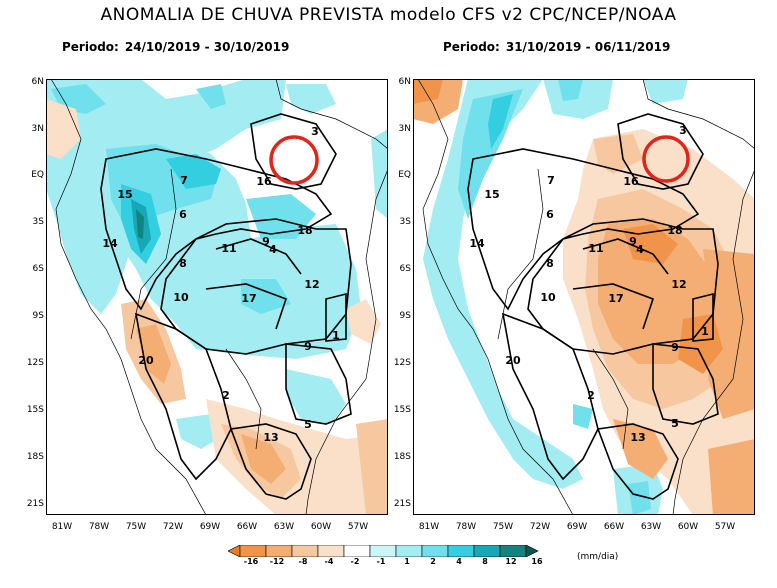 The image size is (777, 588). I want to click on period-right: Periodo: 31/10/2019 - 06/11/2019, so click(556, 47).